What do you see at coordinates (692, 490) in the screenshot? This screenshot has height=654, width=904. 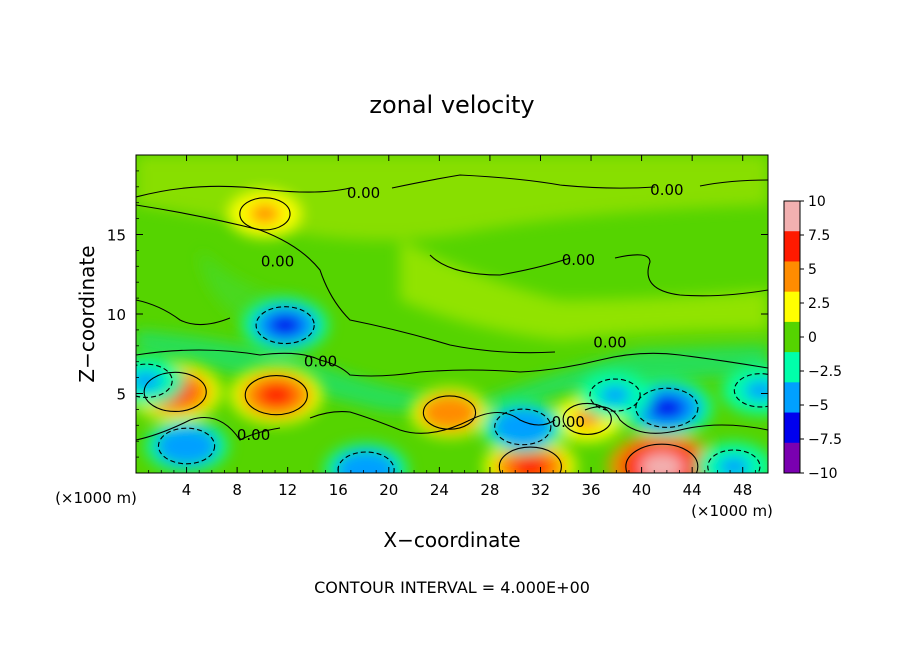 I see `x-tick-label: 44` at bounding box center [692, 490].